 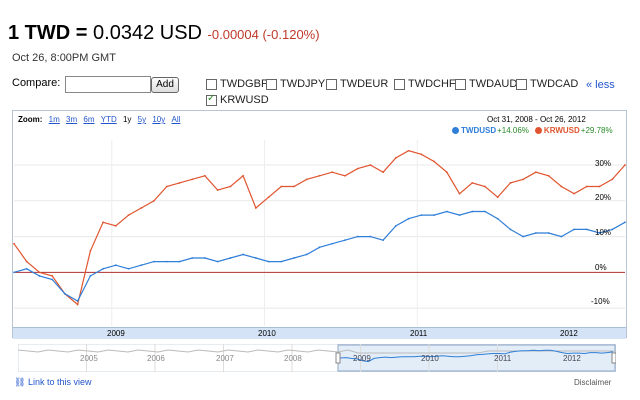 What do you see at coordinates (593, 382) in the screenshot?
I see `disclaimer-link: Disclaimer` at bounding box center [593, 382].